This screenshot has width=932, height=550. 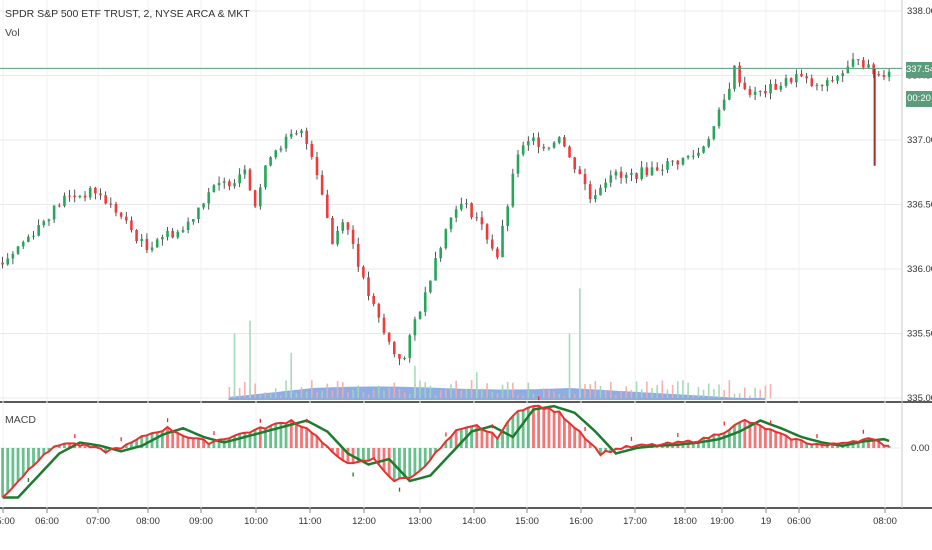 What do you see at coordinates (415, 381) in the screenshot?
I see `volume-spike-bar` at bounding box center [415, 381].